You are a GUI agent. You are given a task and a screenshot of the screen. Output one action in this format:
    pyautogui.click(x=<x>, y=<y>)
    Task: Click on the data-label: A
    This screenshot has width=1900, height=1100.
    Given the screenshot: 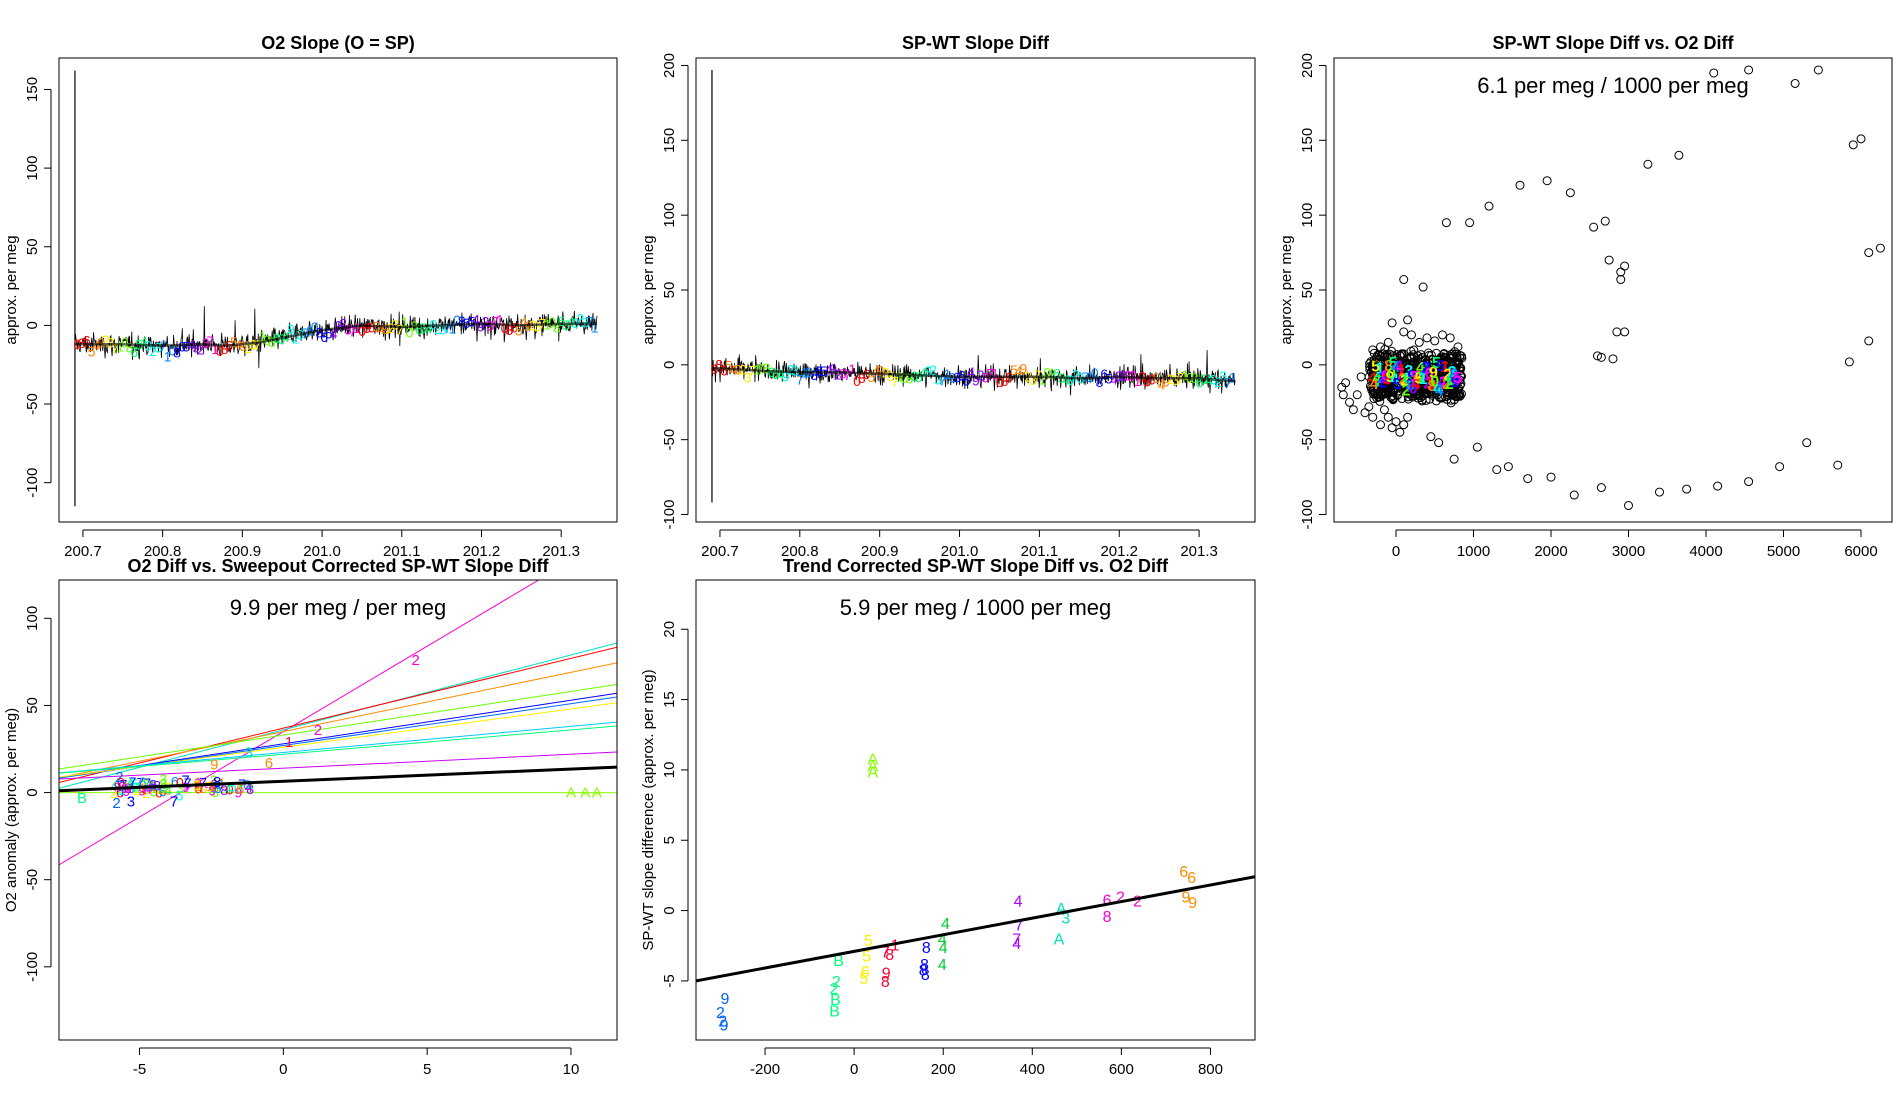 What is the action you would take?
    pyautogui.click(x=872, y=767)
    